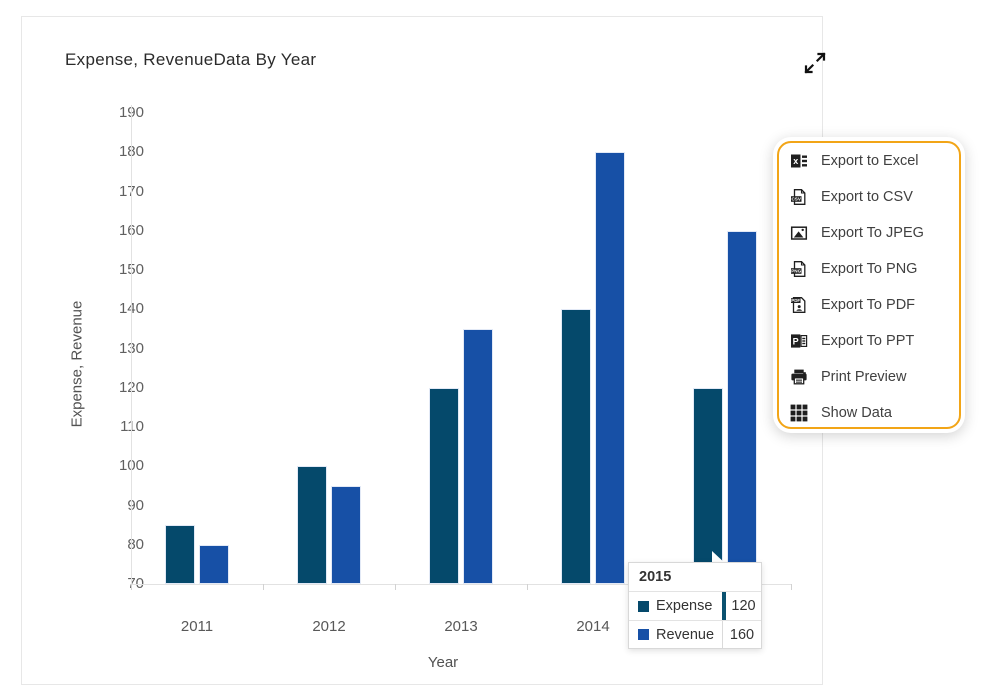 The image size is (991, 691). Describe the element at coordinates (214, 564) in the screenshot. I see `bar-revenue-2011` at that location.